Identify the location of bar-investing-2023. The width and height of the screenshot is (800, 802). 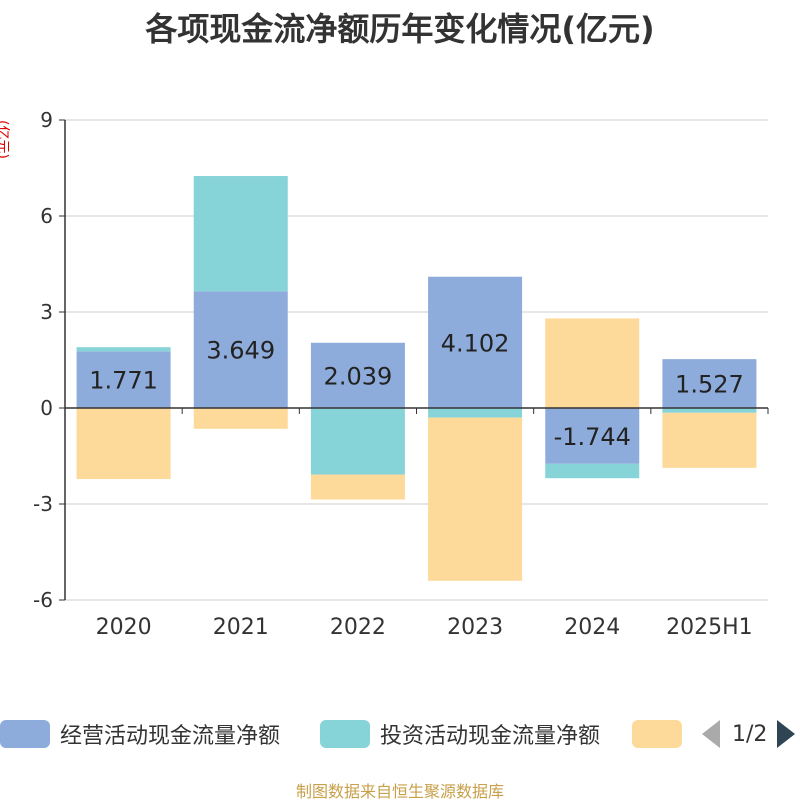
(475, 413).